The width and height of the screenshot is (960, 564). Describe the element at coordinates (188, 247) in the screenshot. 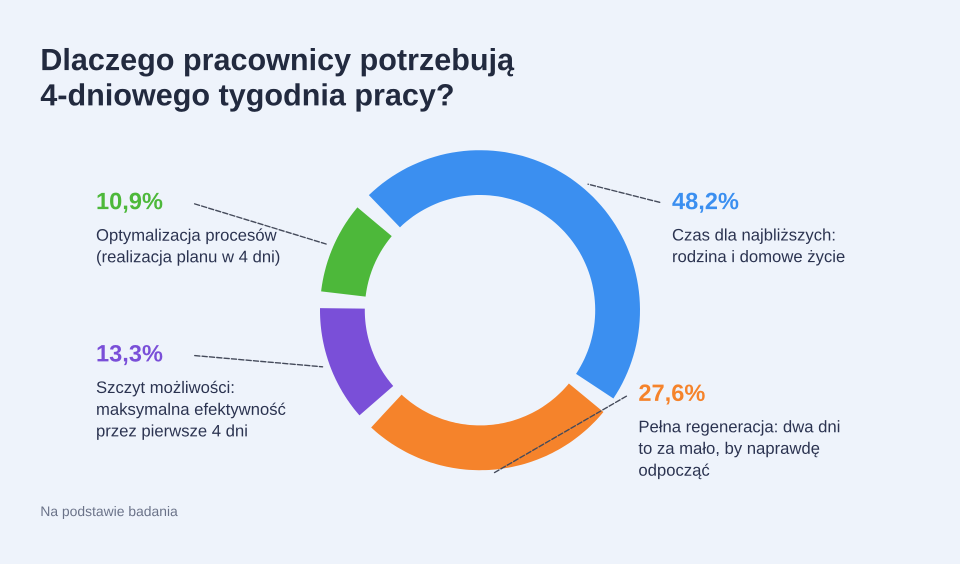

I see `slice-label: Optymalizacja procesów (realizacja planu w 4 dni)` at that location.